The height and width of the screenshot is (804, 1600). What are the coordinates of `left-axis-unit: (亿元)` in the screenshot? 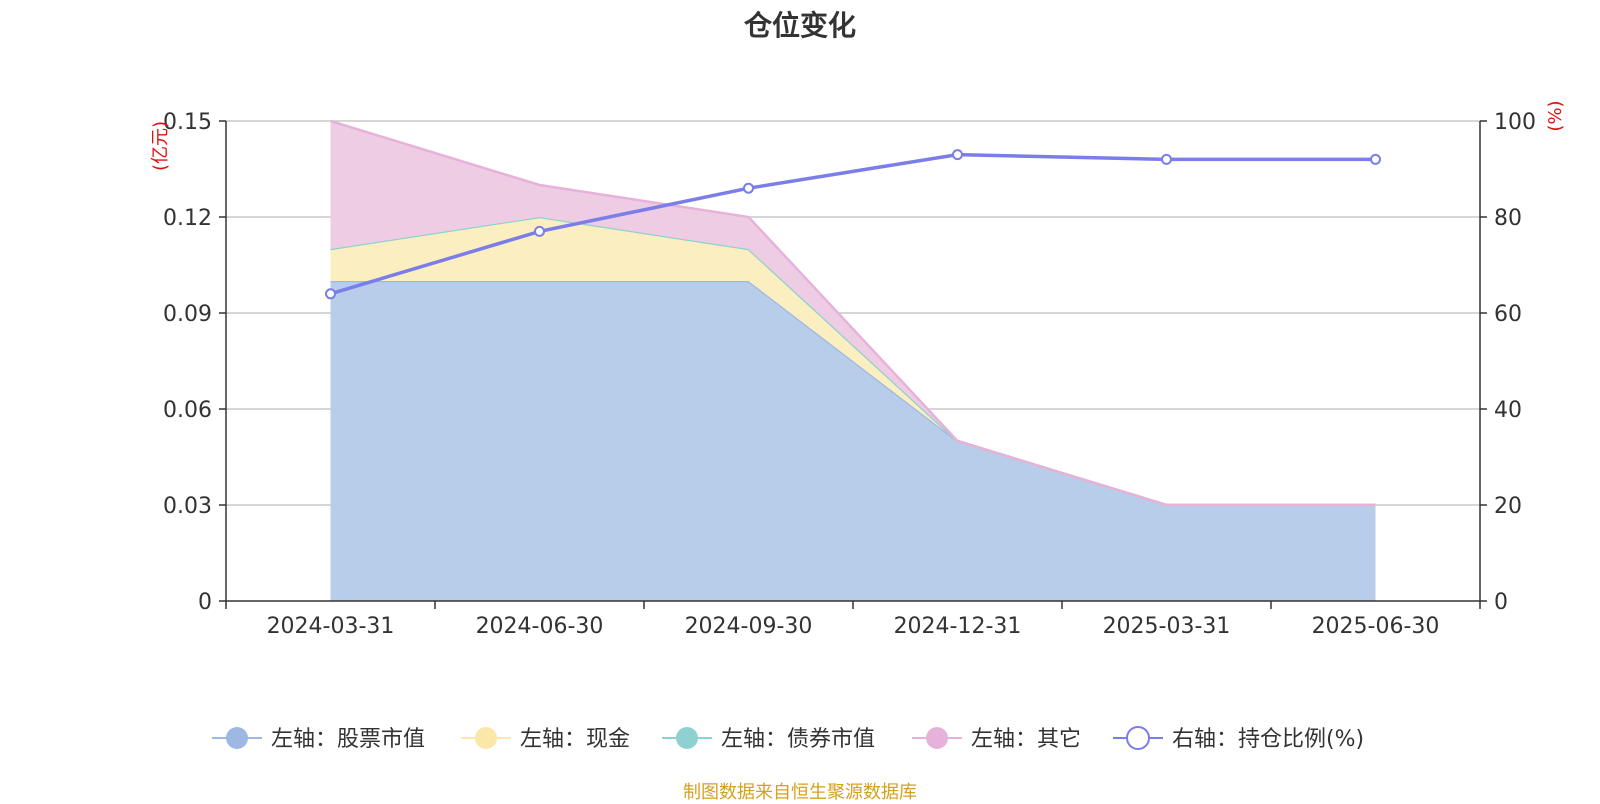 It's located at (160, 146).